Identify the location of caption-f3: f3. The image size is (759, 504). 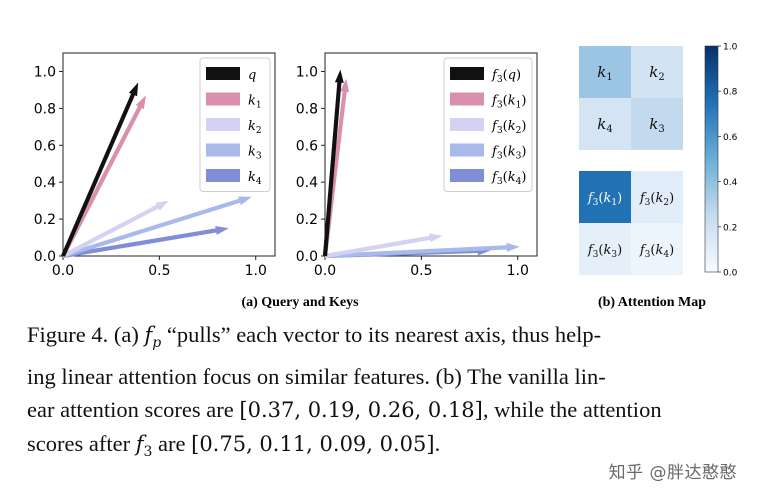
(144, 446).